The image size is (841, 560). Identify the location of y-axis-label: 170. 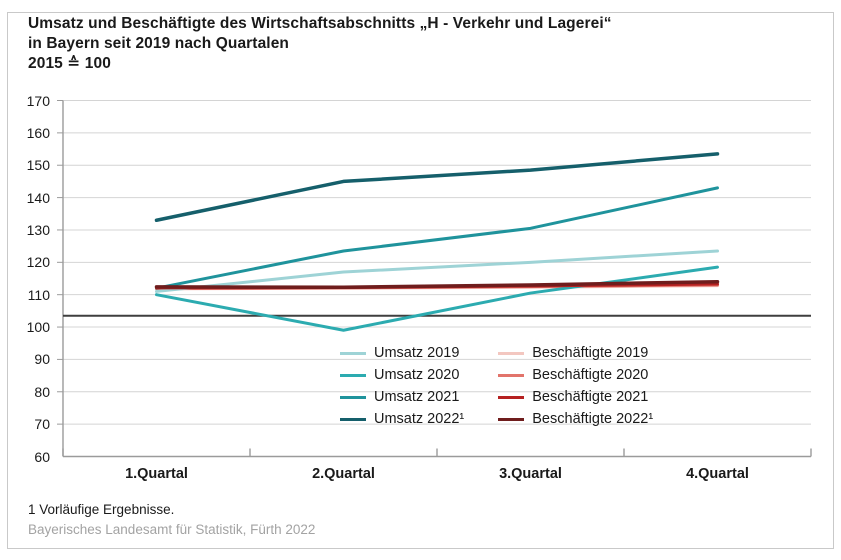
(38, 100).